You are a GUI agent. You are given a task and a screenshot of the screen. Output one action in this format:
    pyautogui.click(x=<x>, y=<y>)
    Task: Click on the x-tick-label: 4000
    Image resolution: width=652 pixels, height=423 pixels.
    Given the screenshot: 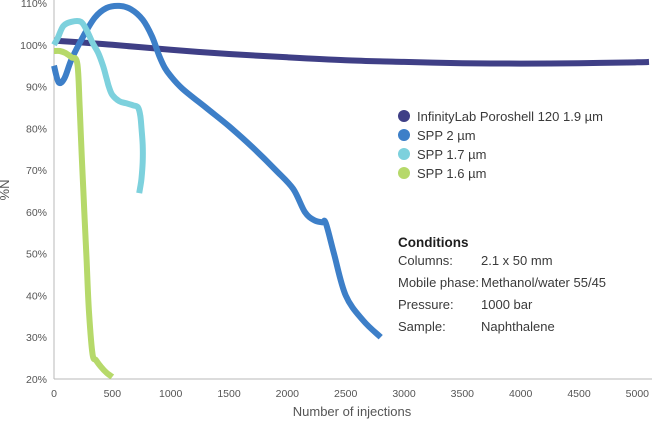 What is the action you would take?
    pyautogui.click(x=521, y=394)
    